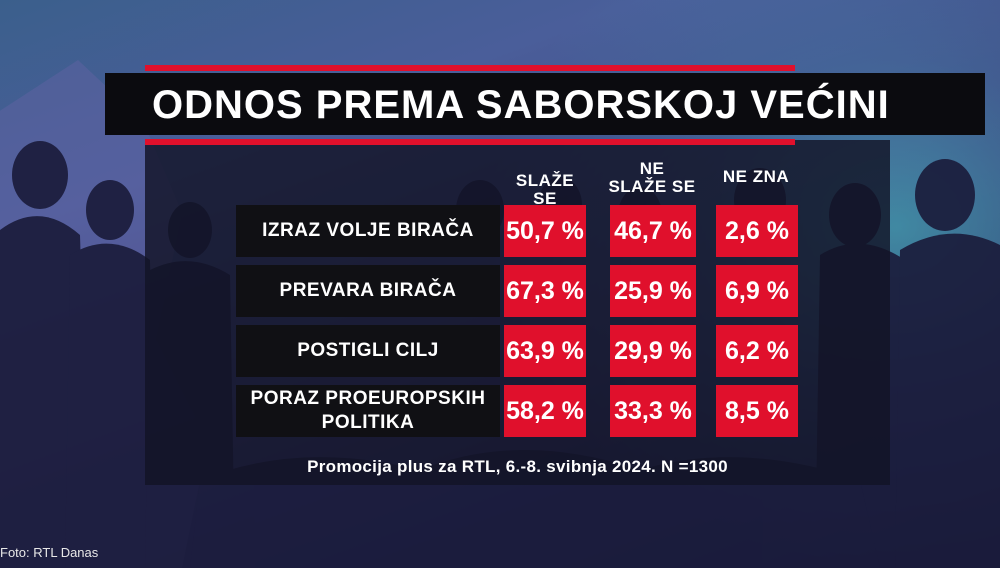 The height and width of the screenshot is (568, 1000). What do you see at coordinates (545, 411) in the screenshot?
I see `cell-4-agree: 58,2 %` at bounding box center [545, 411].